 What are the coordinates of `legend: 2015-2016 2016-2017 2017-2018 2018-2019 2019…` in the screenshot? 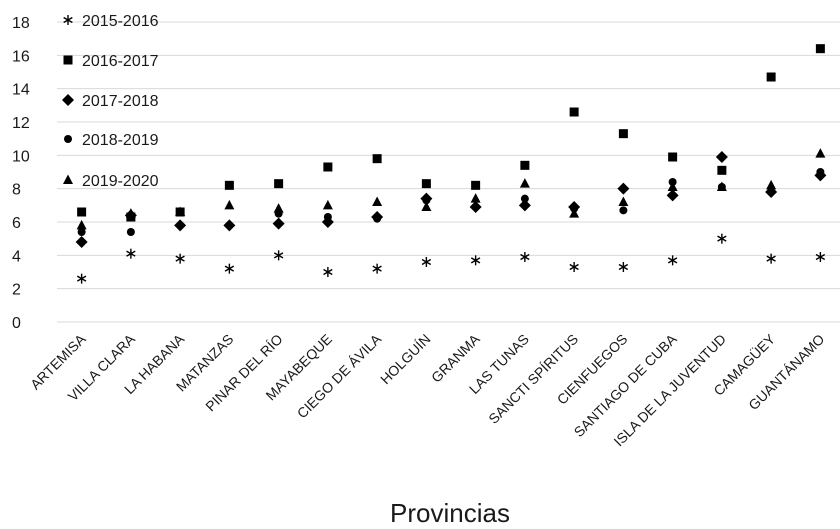 It's located at (110, 101).